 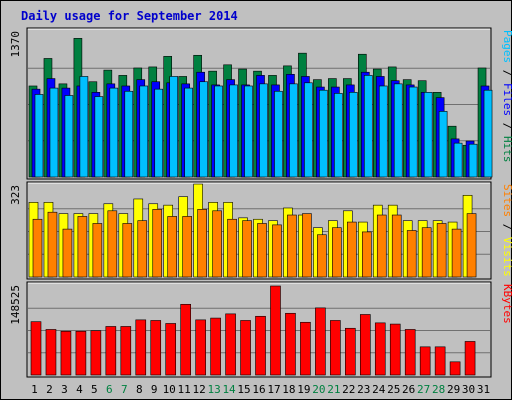 I want to click on x-tick-label-day-29: 29, so click(x=453, y=389).